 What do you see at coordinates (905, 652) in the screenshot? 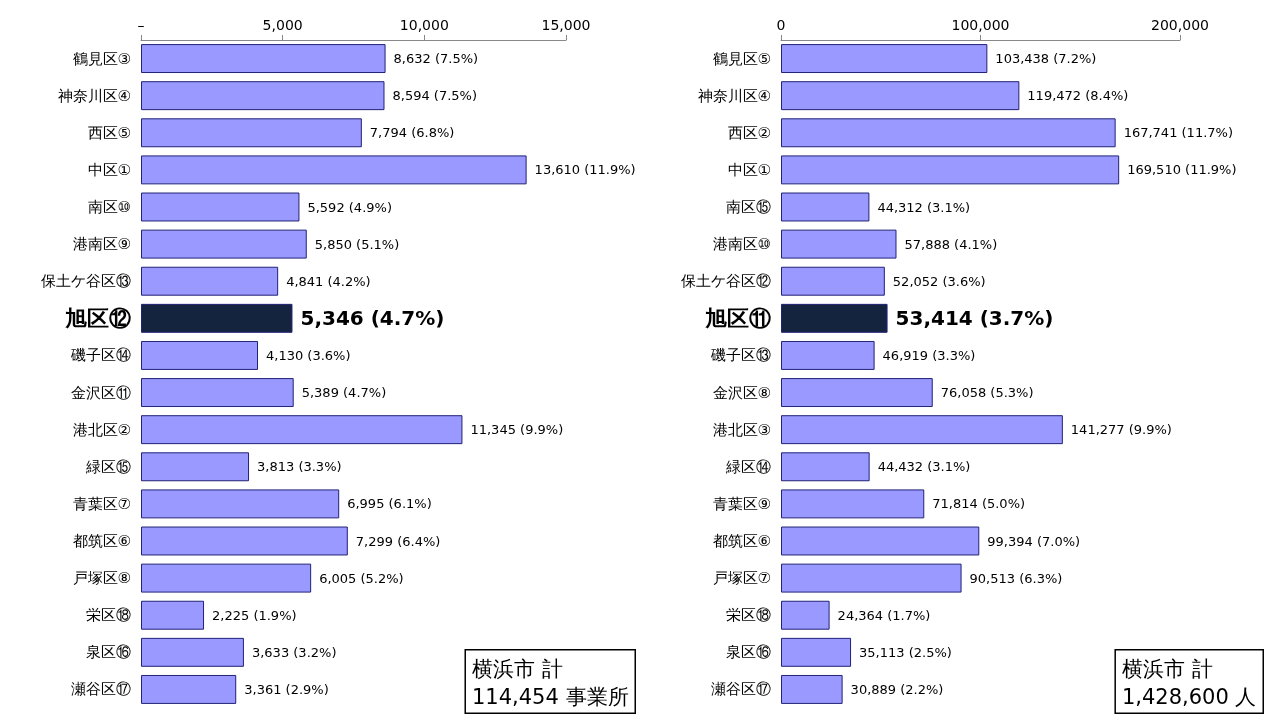
I see `data-label: 35,113 (2.5%)` at bounding box center [905, 652].